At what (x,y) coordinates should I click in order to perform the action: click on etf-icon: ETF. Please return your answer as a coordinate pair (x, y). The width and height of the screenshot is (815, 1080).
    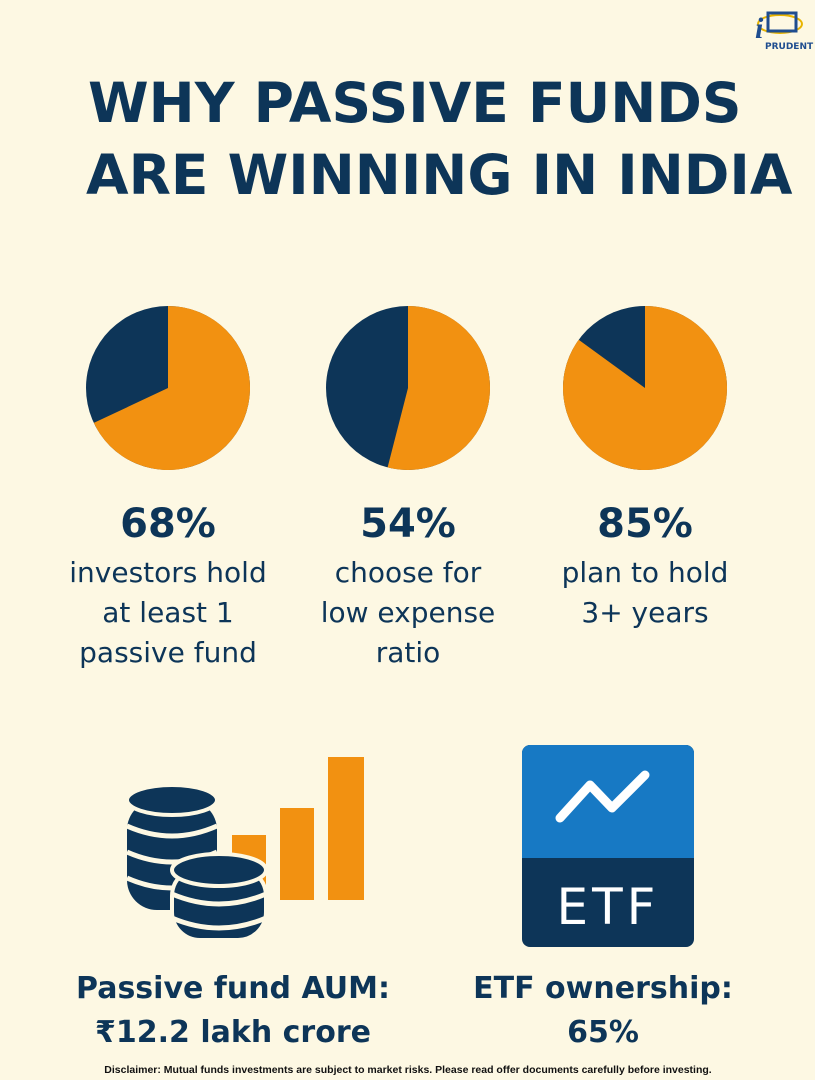
    Looking at the image, I should click on (608, 846).